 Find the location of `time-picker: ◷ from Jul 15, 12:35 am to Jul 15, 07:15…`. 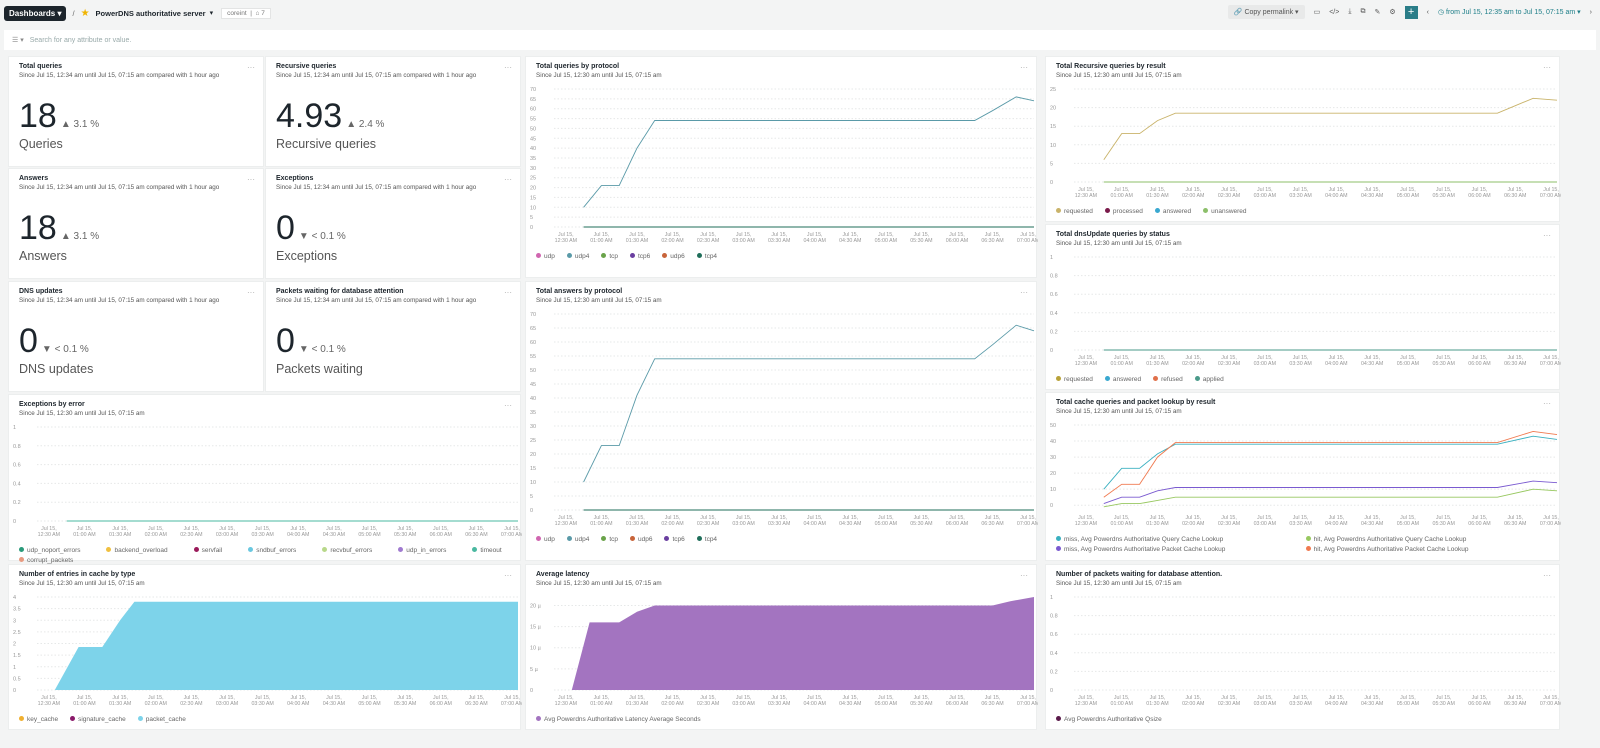

time-picker: ◷ from Jul 15, 12:35 am to Jul 15, 07:15… is located at coordinates (1509, 12).